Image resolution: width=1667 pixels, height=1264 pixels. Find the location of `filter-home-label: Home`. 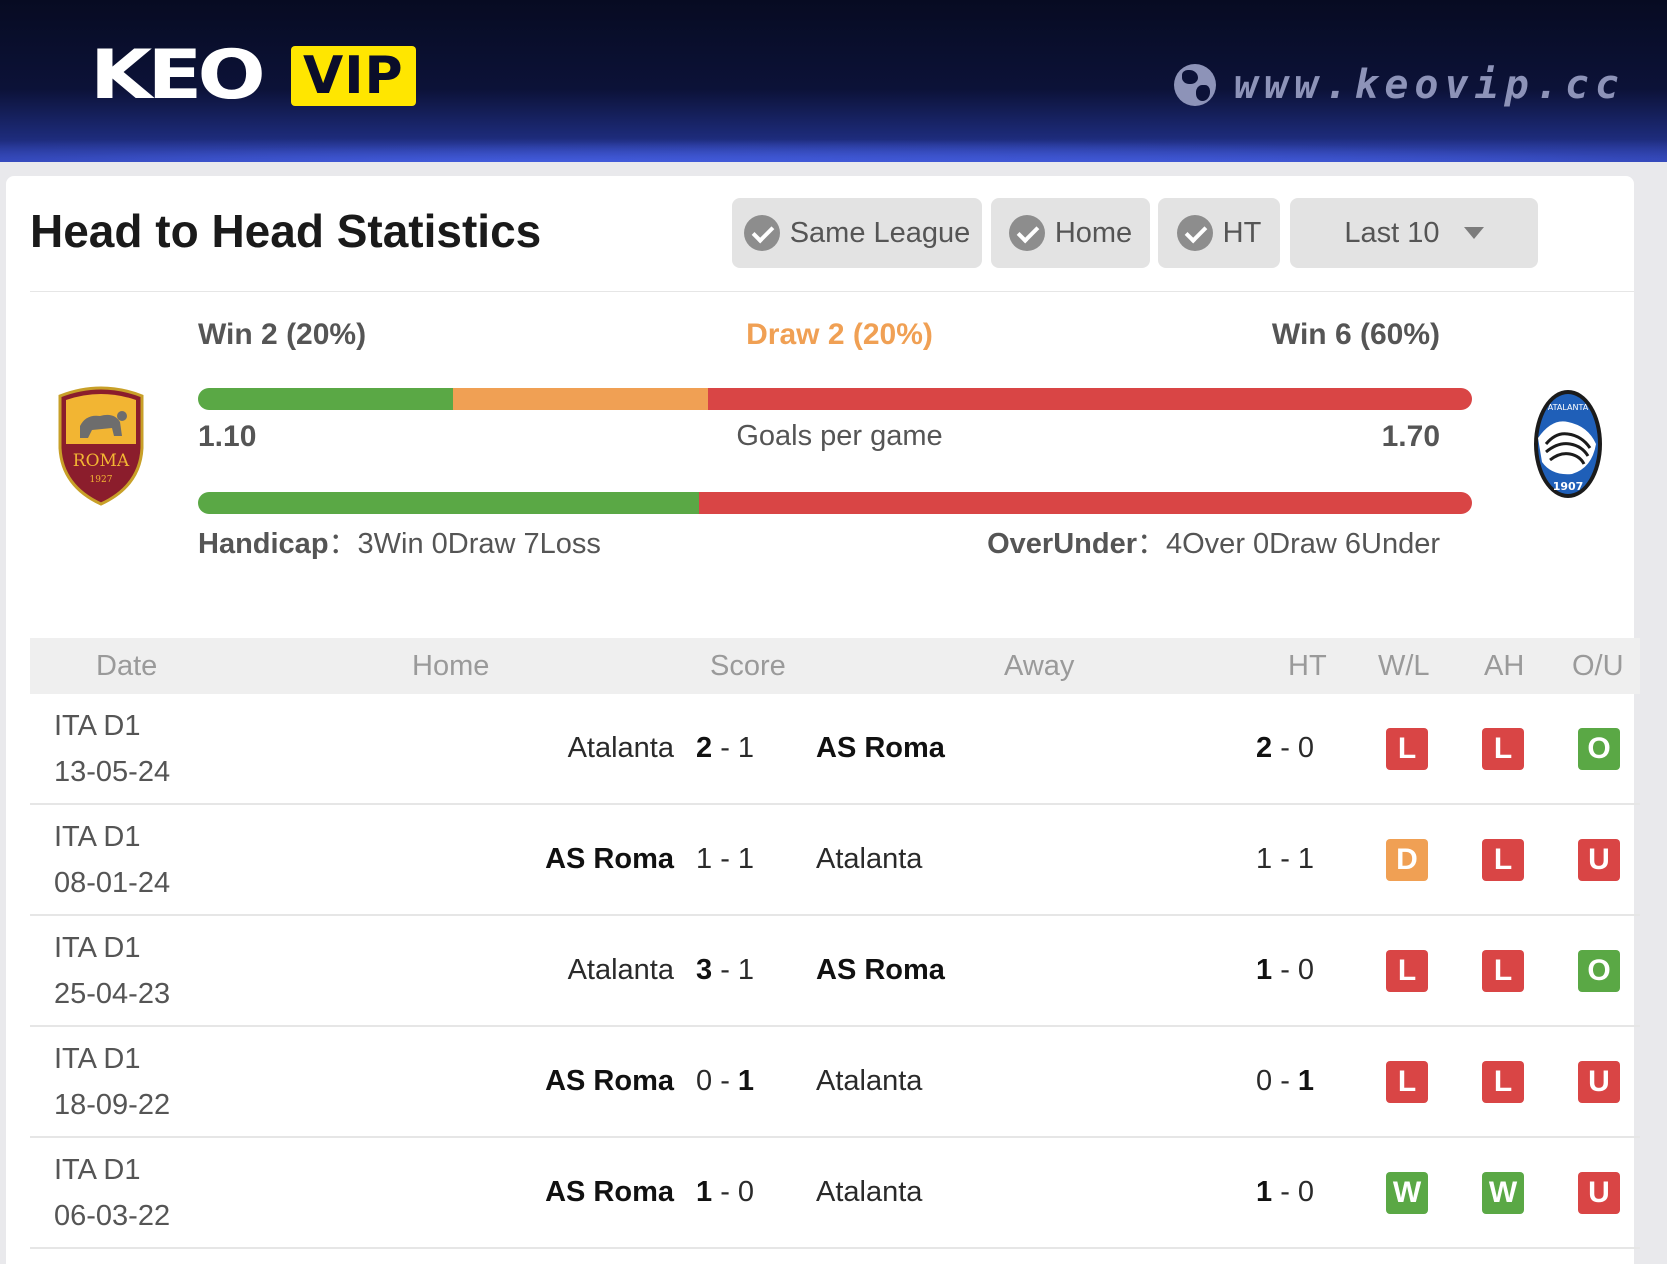

filter-home-label: Home is located at coordinates (1093, 232).